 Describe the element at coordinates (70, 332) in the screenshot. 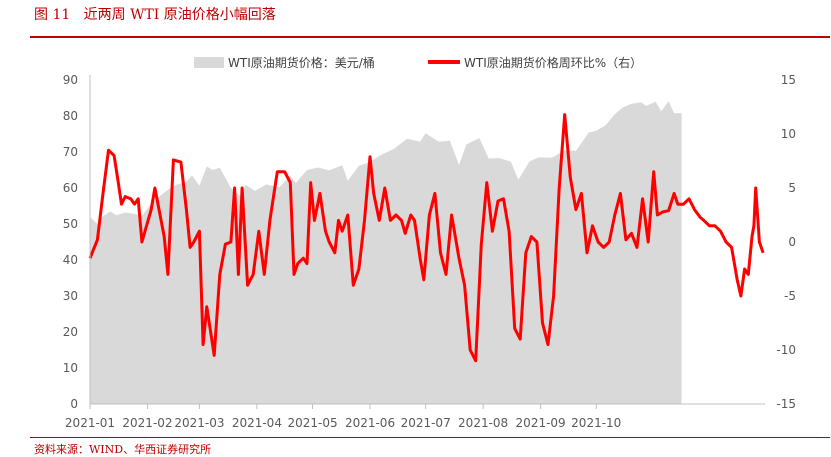

I see `y-left-tick-label: 20` at that location.